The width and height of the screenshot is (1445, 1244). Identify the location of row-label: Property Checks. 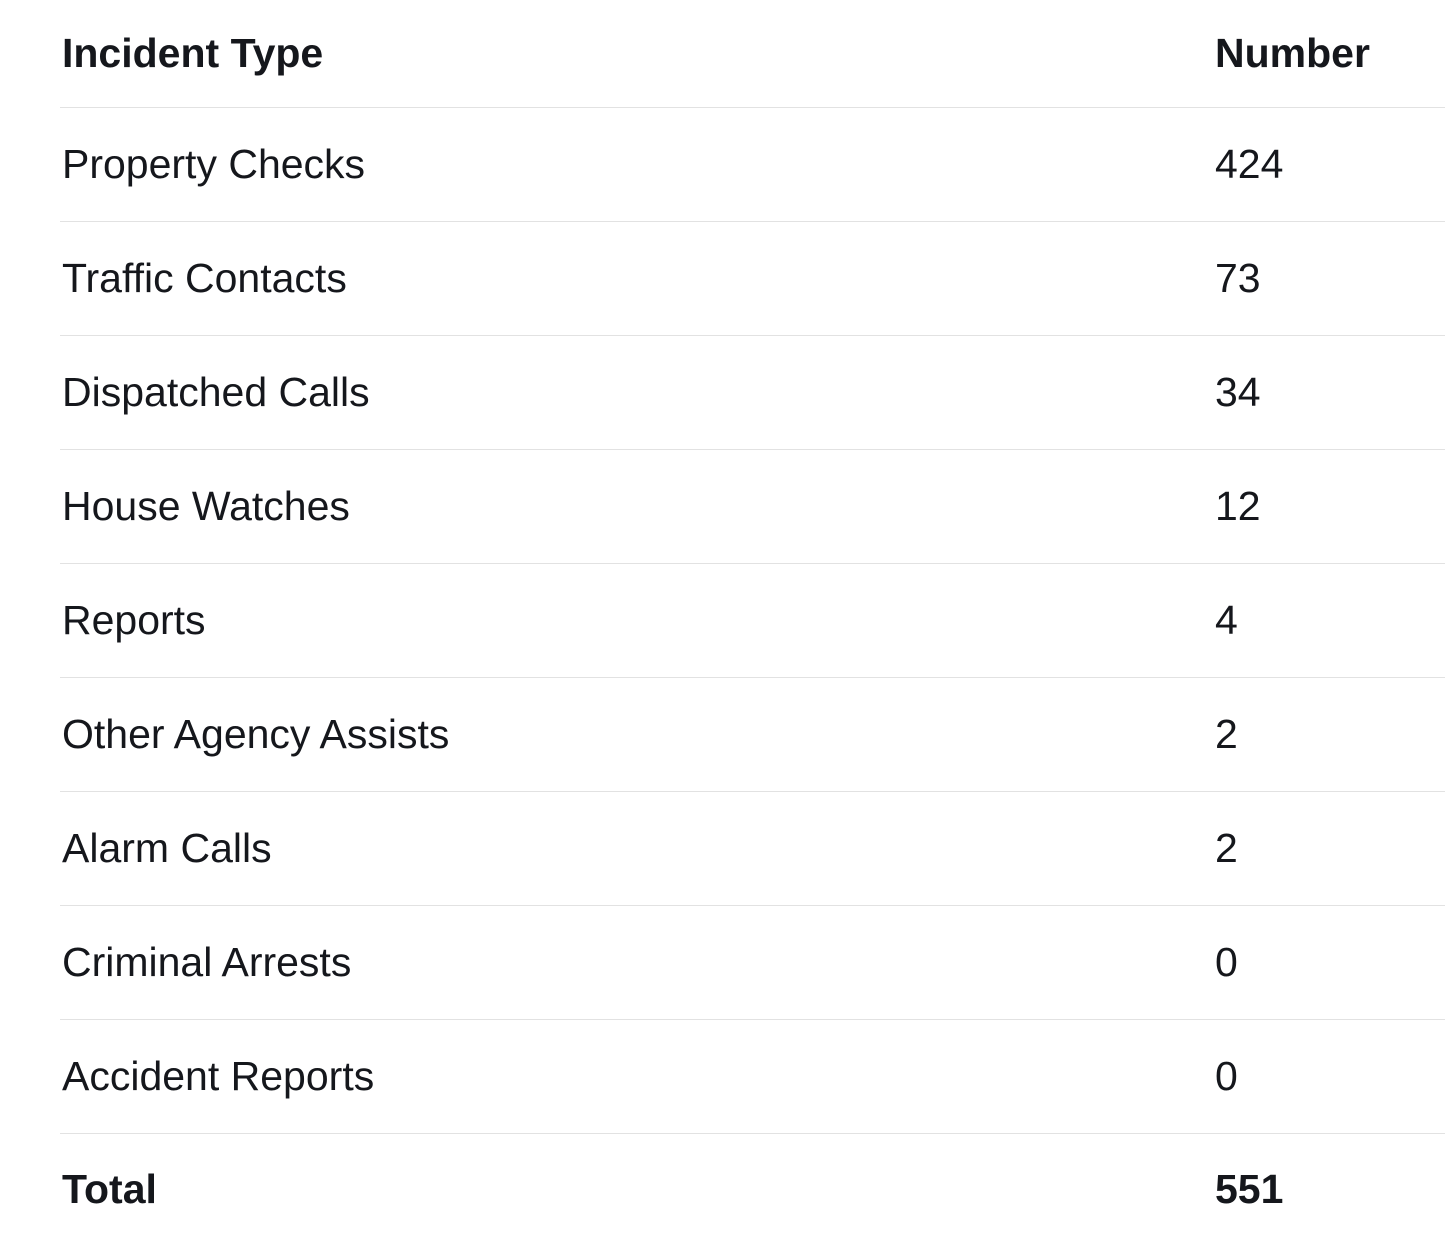
(214, 164).